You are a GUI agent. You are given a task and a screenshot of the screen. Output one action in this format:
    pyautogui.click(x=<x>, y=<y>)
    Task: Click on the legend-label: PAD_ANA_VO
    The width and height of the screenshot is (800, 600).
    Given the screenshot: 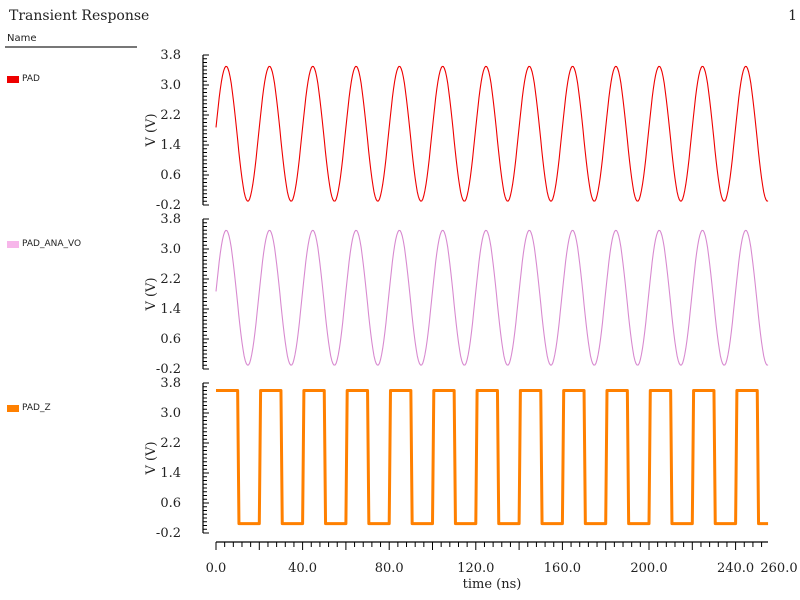 What is the action you would take?
    pyautogui.click(x=52, y=244)
    